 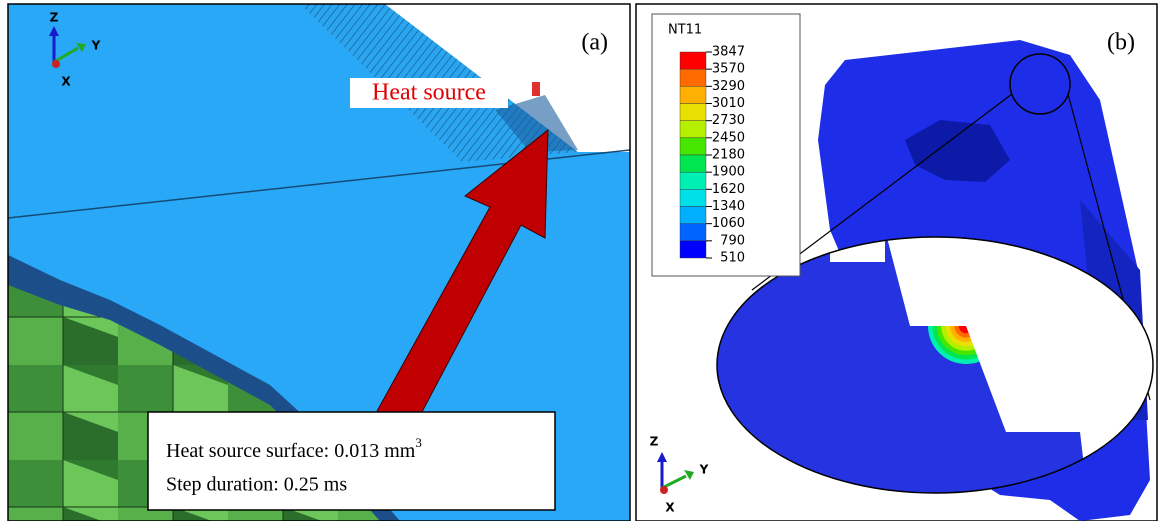 I want to click on superscript: 3, so click(x=418, y=442).